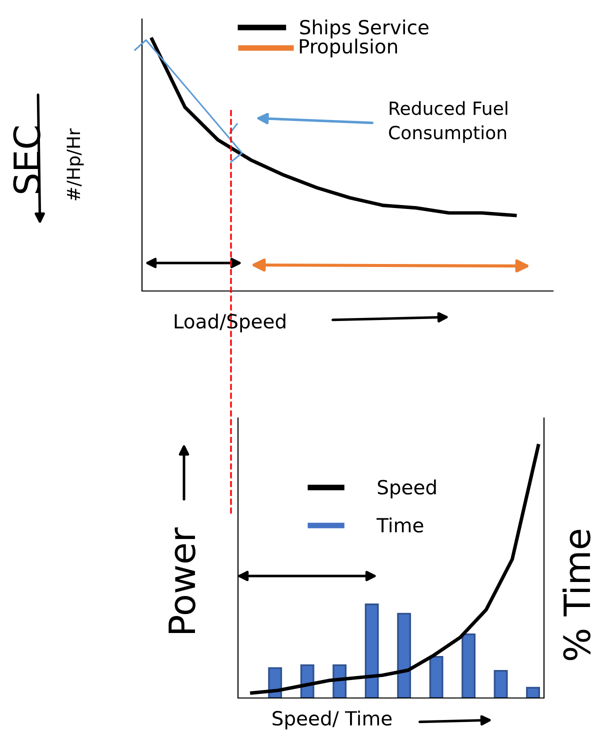 Image resolution: width=599 pixels, height=734 pixels. What do you see at coordinates (182, 580) in the screenshot?
I see `y-axis-title: Power` at bounding box center [182, 580].